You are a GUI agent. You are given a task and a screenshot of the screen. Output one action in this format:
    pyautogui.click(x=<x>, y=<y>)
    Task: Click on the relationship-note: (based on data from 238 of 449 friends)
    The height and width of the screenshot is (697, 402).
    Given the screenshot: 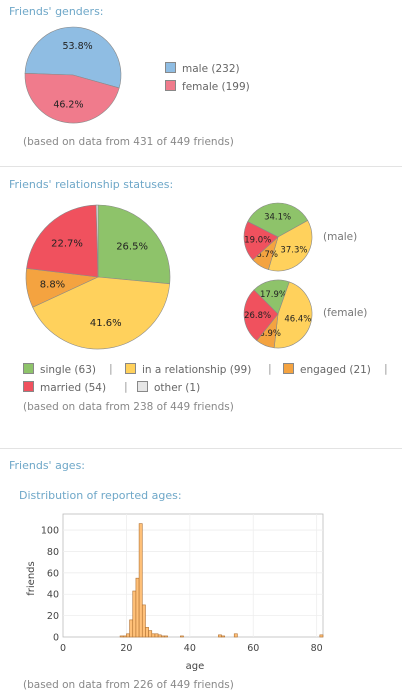 What is the action you would take?
    pyautogui.click(x=128, y=407)
    